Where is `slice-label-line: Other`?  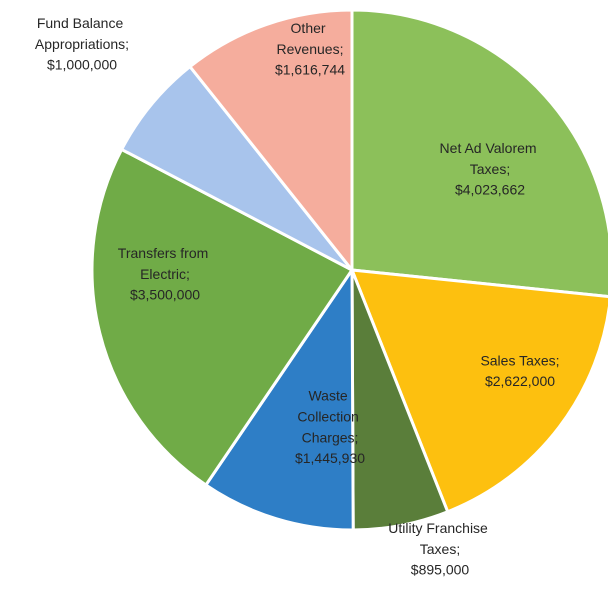
slice-label-line: Other is located at coordinates (310, 28).